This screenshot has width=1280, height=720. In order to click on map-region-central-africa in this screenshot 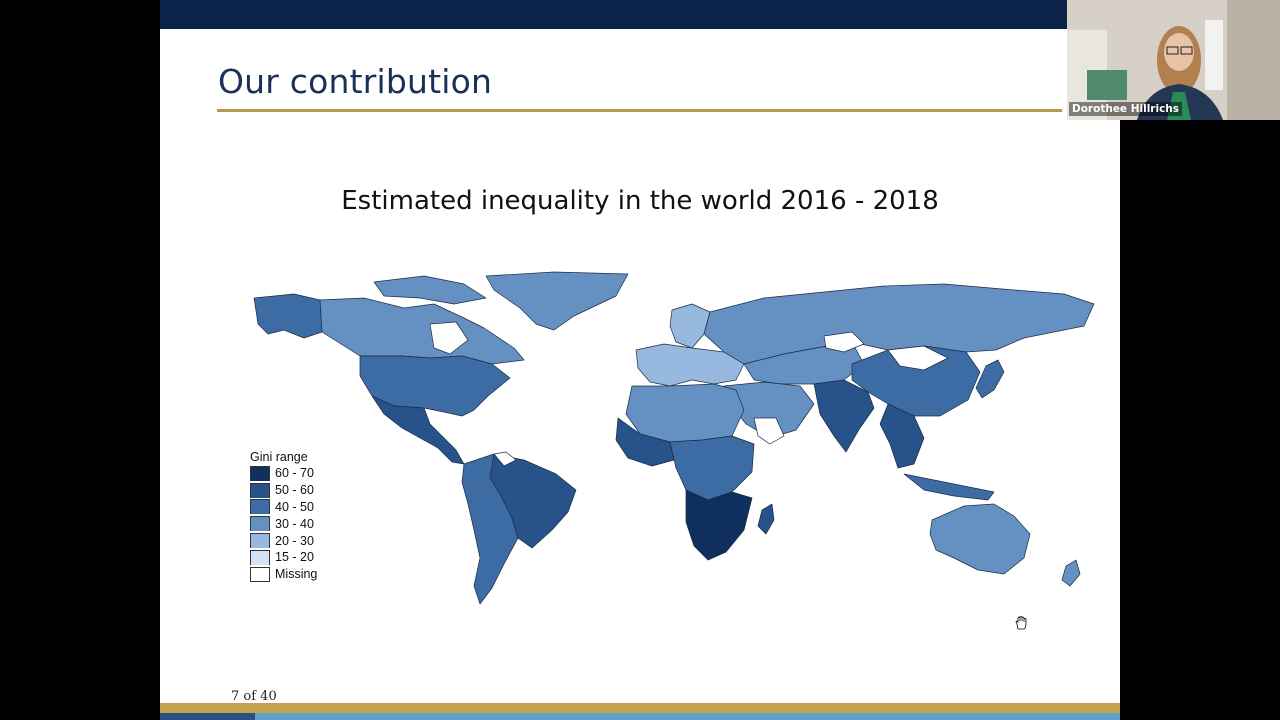, I will do `click(712, 468)`.